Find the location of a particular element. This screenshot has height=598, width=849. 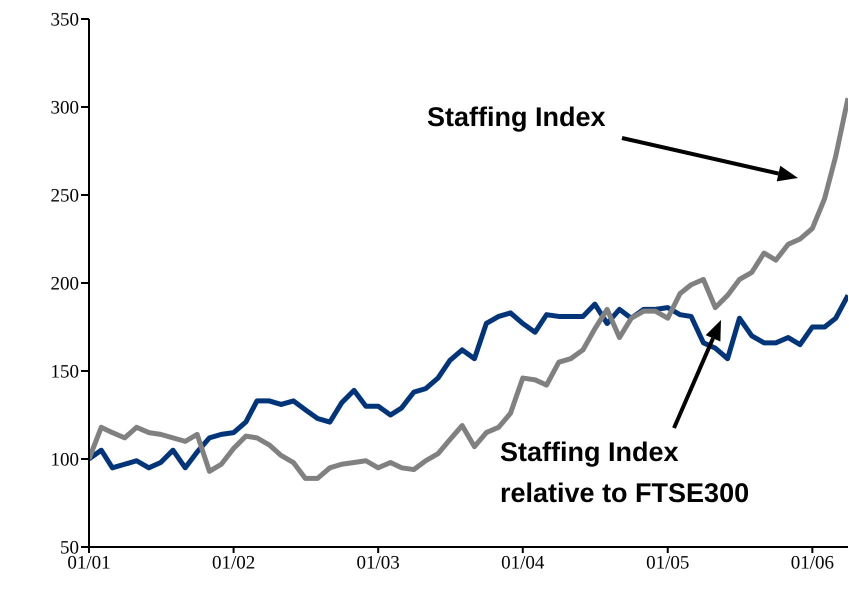

annotation: Staffing Index relative to FTSE300 is located at coordinates (625, 473).